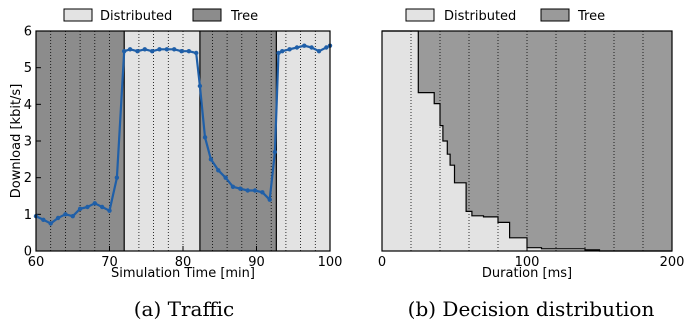 Image resolution: width=687 pixels, height=324 pixels. Describe the element at coordinates (184, 309) in the screenshot. I see `traffic-caption: (a) Traffic` at that location.